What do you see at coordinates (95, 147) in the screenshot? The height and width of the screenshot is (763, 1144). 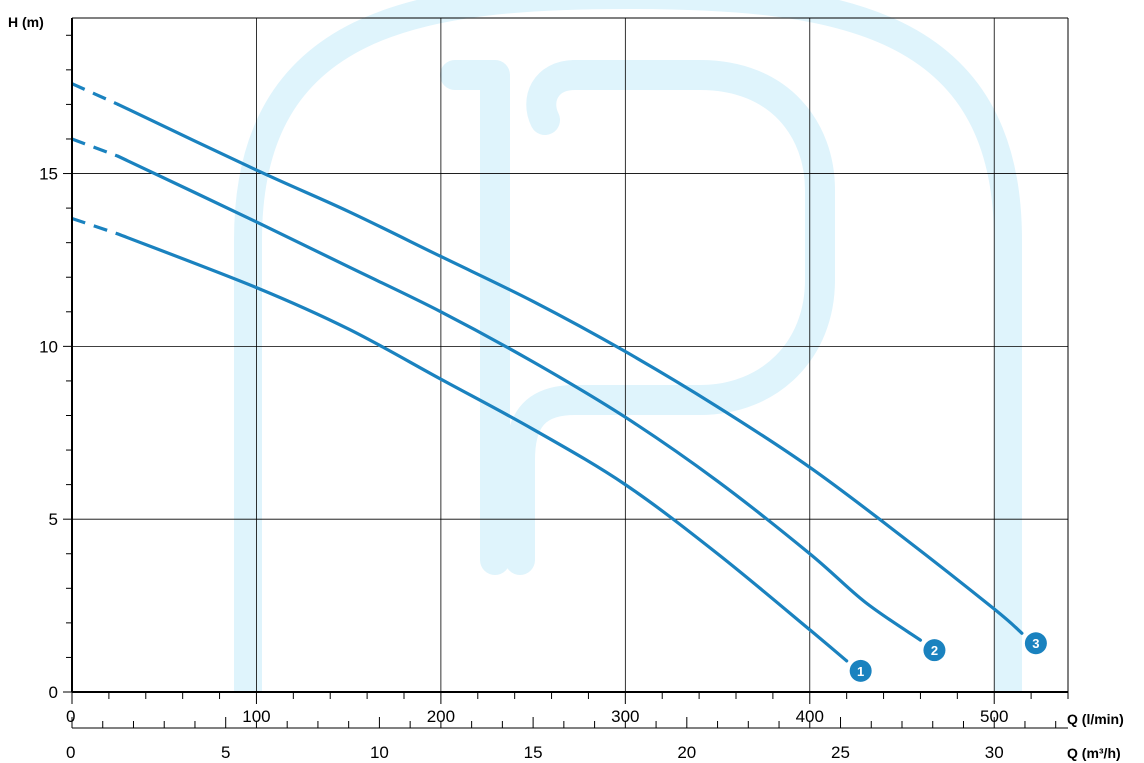 I see `series-2-dashed` at bounding box center [95, 147].